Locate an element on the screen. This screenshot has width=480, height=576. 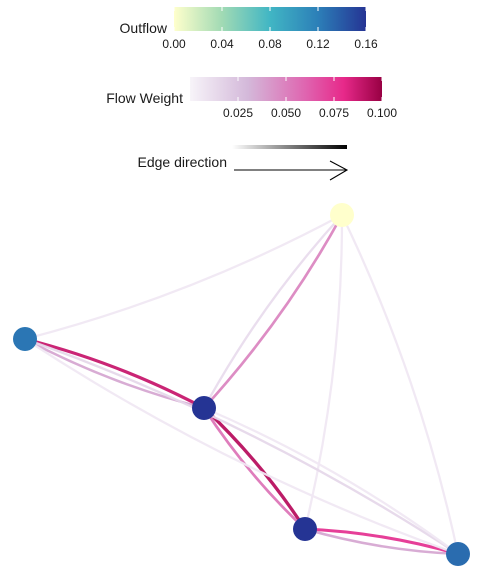
flow-weight-tick-label: 0.050 is located at coordinates (286, 113).